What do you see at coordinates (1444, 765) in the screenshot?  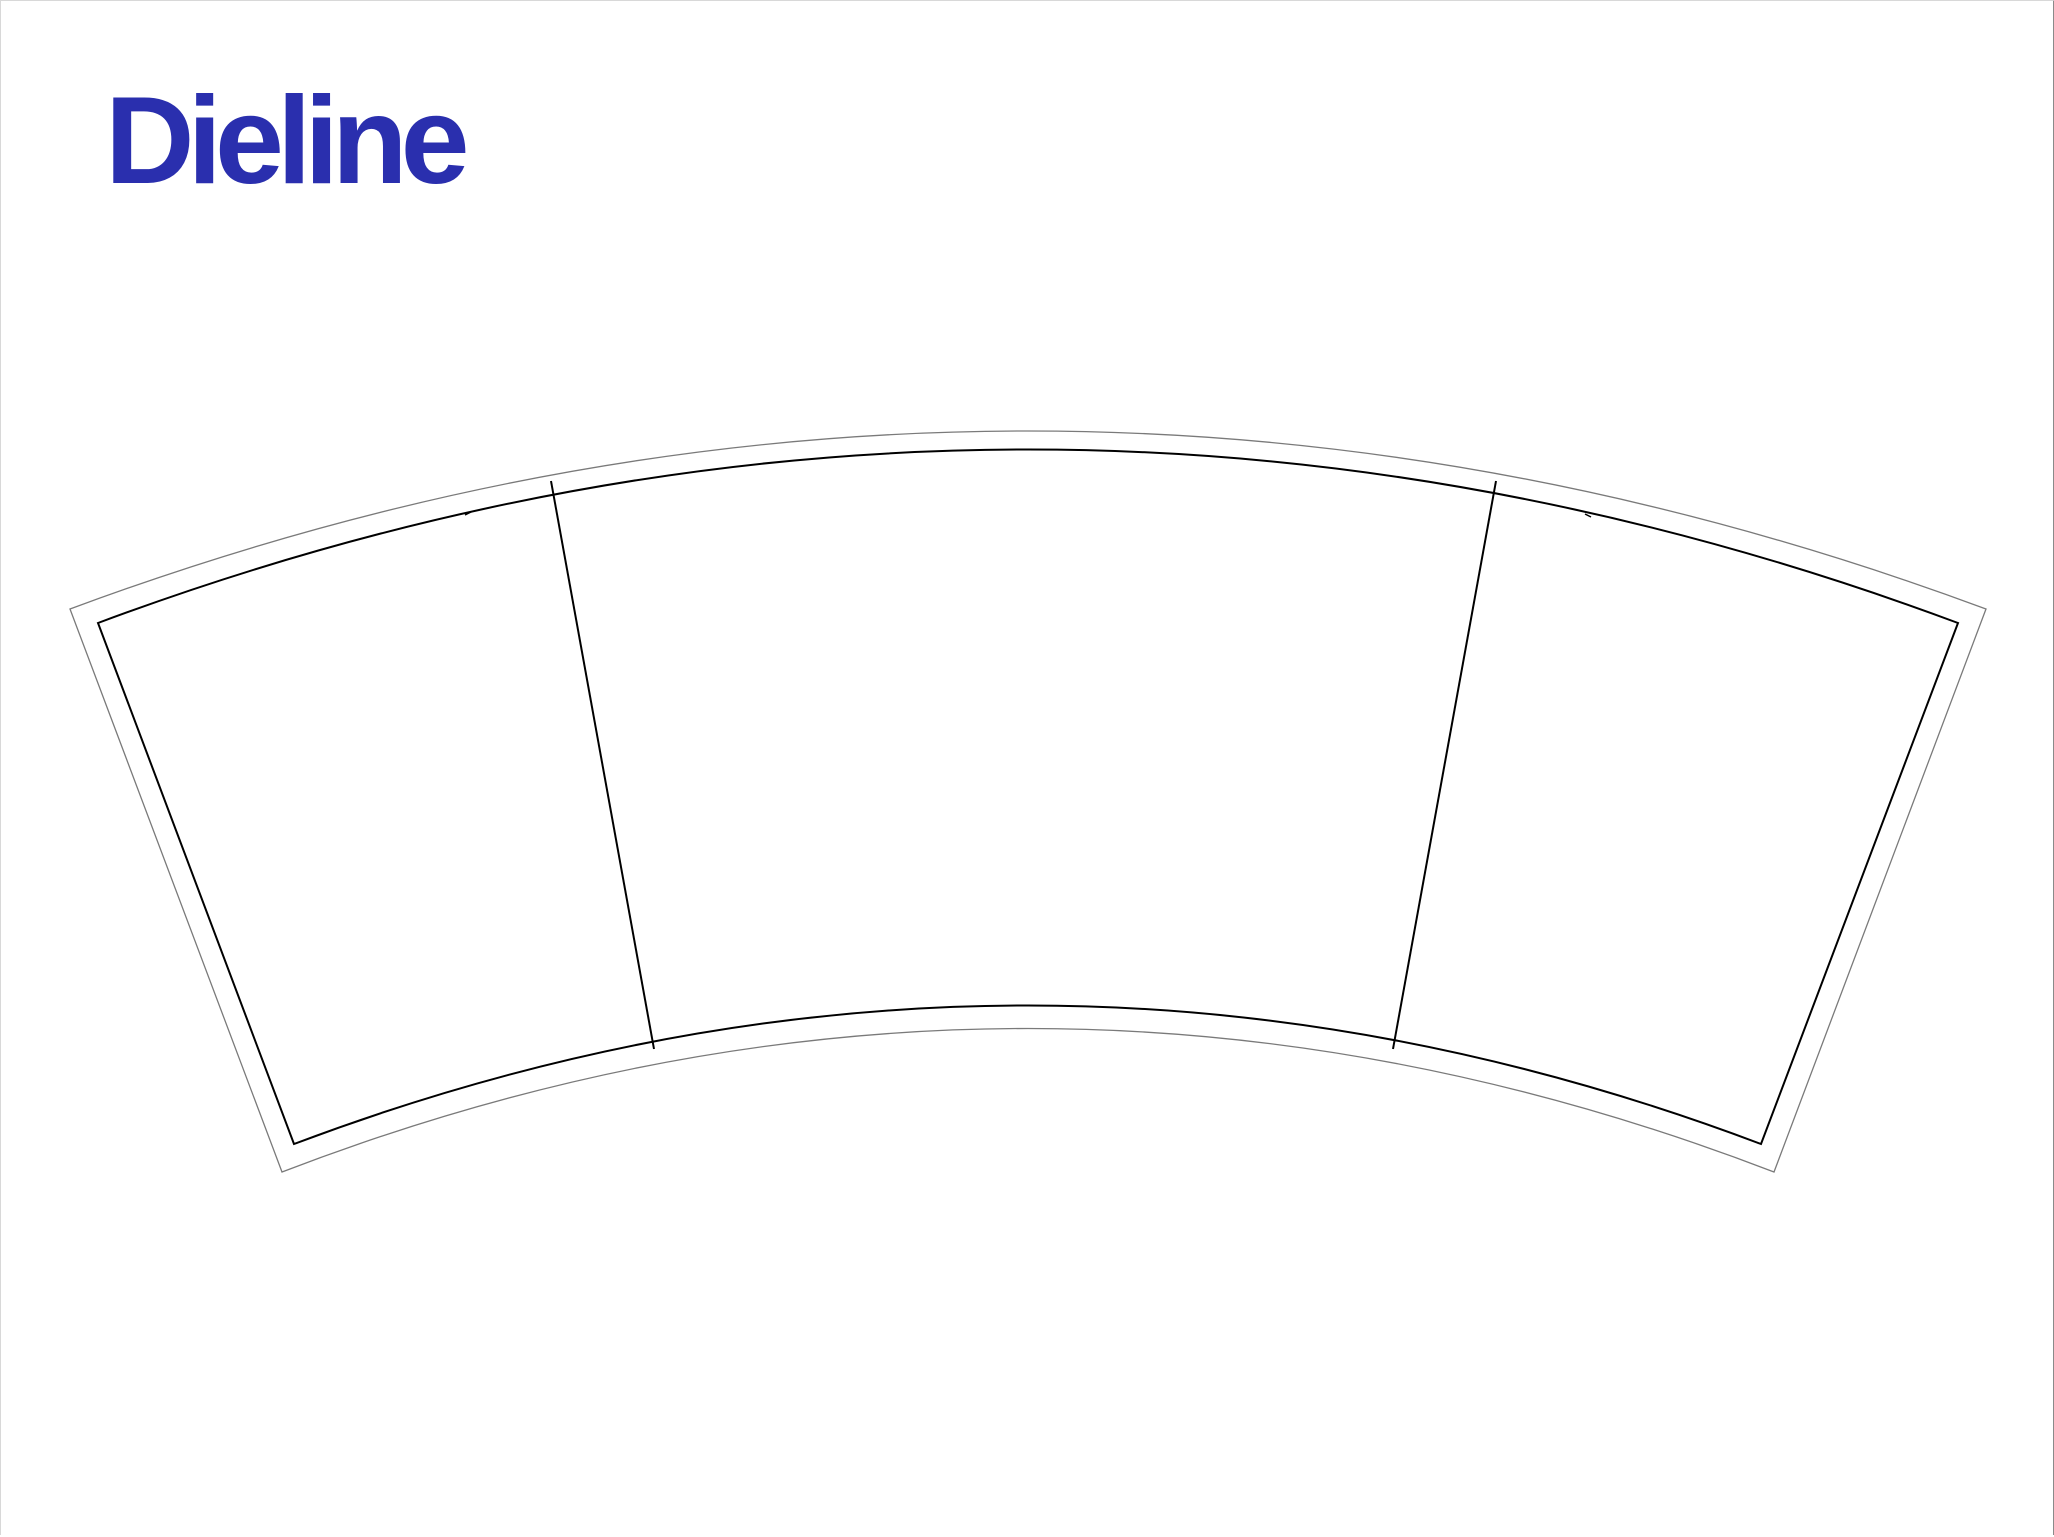 I see `fold-line-right` at bounding box center [1444, 765].